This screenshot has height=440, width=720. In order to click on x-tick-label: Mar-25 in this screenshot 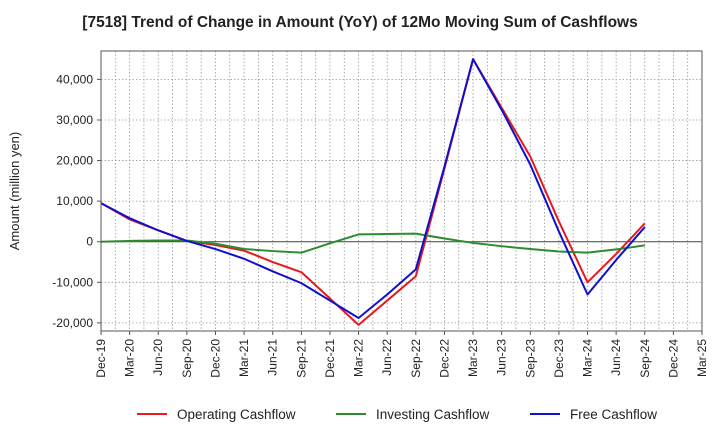, I will do `click(702, 358)`.